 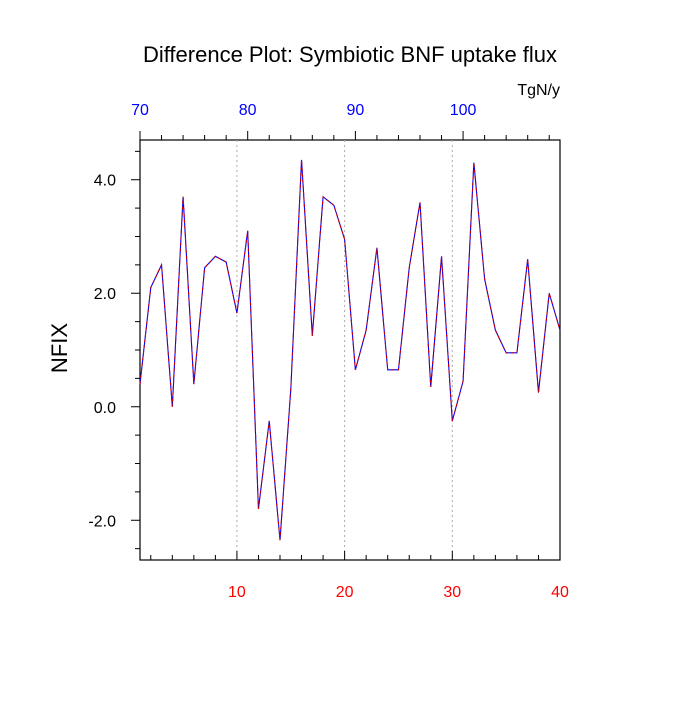 What do you see at coordinates (105, 294) in the screenshot?
I see `y-tick-label: 2.0` at bounding box center [105, 294].